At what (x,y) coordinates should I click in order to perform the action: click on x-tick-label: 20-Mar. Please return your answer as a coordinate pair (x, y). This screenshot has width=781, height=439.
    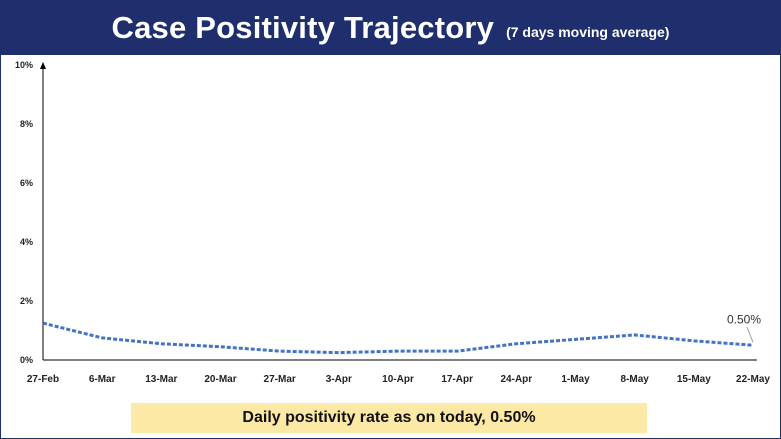
    Looking at the image, I should click on (220, 379).